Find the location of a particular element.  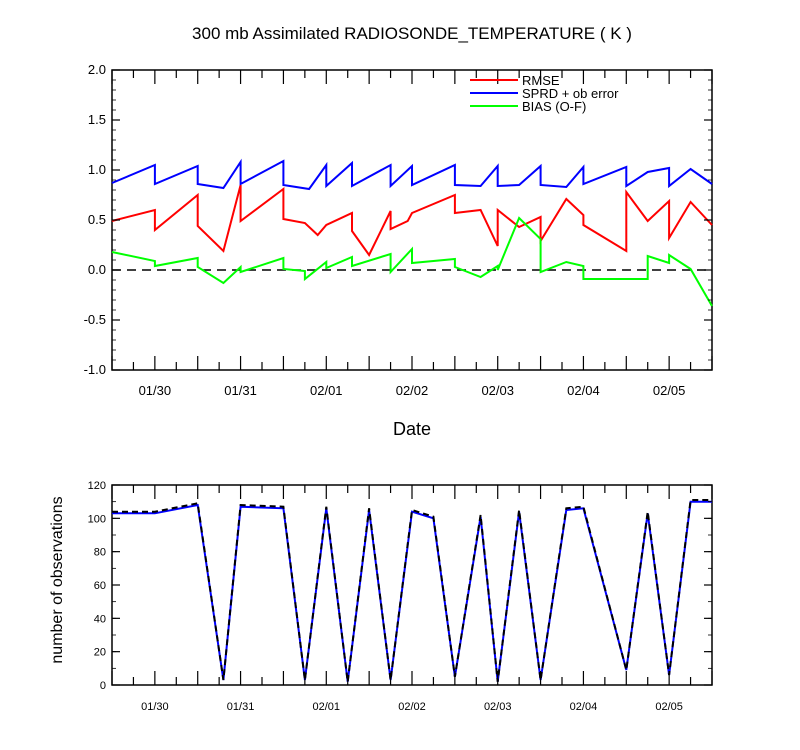

x-axis-label: Date is located at coordinates (412, 429).